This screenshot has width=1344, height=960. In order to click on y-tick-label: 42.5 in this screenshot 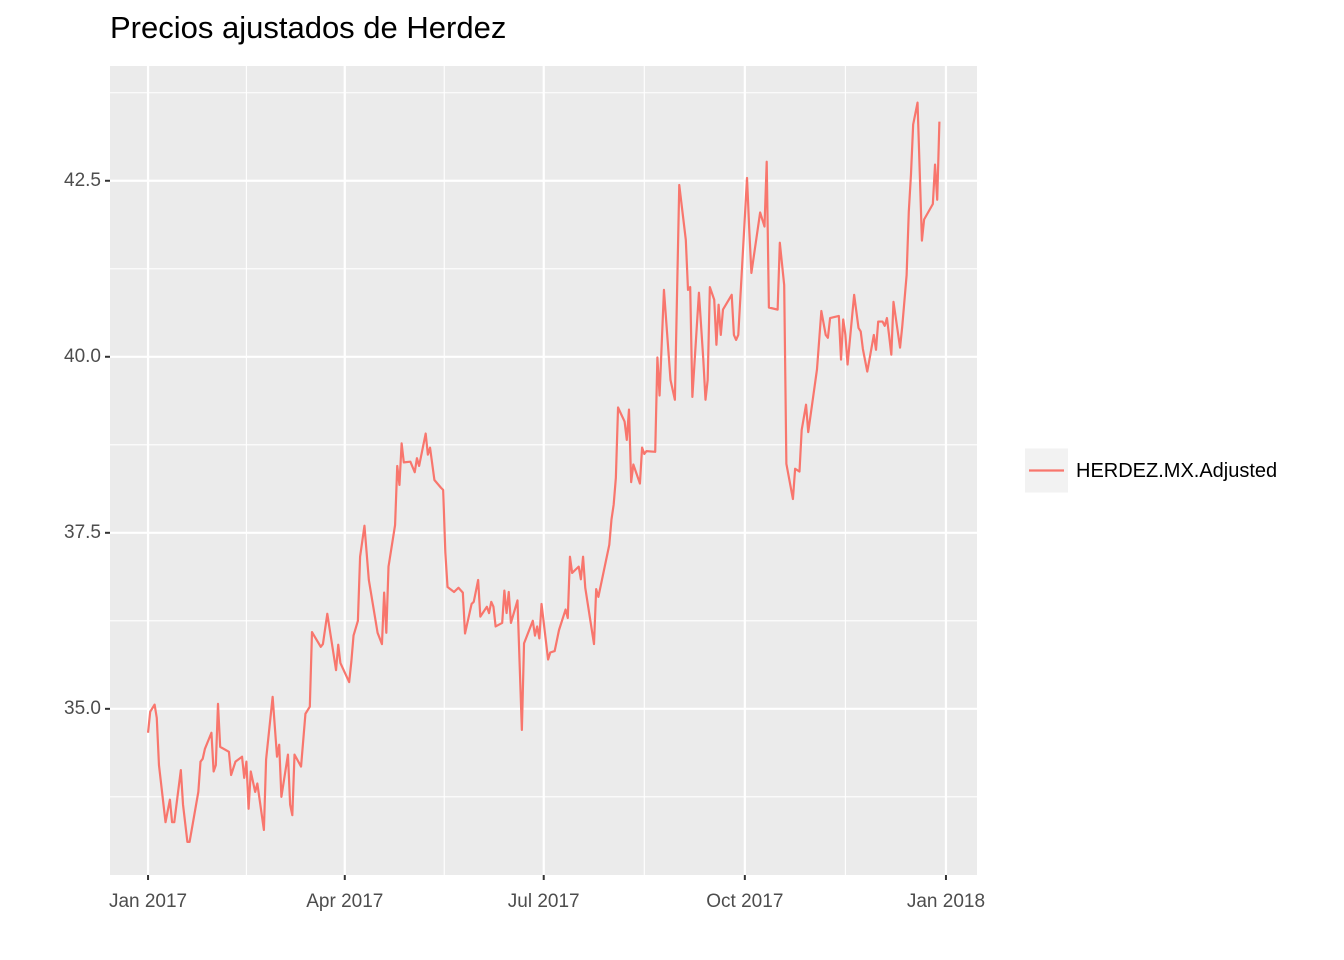, I will do `click(82, 180)`.